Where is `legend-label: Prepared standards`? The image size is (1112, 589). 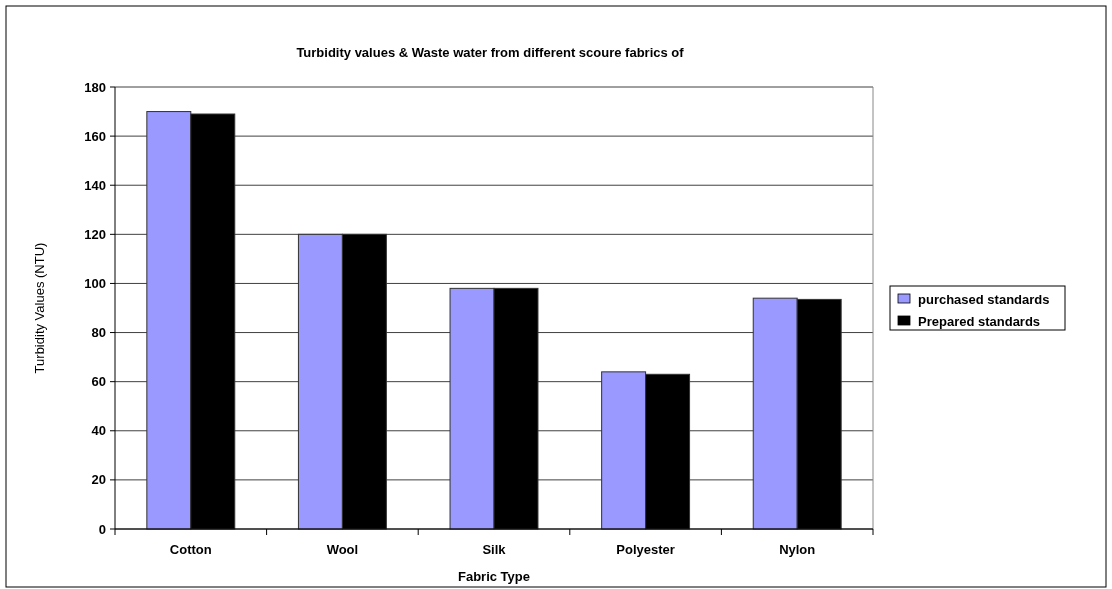 legend-label: Prepared standards is located at coordinates (979, 321).